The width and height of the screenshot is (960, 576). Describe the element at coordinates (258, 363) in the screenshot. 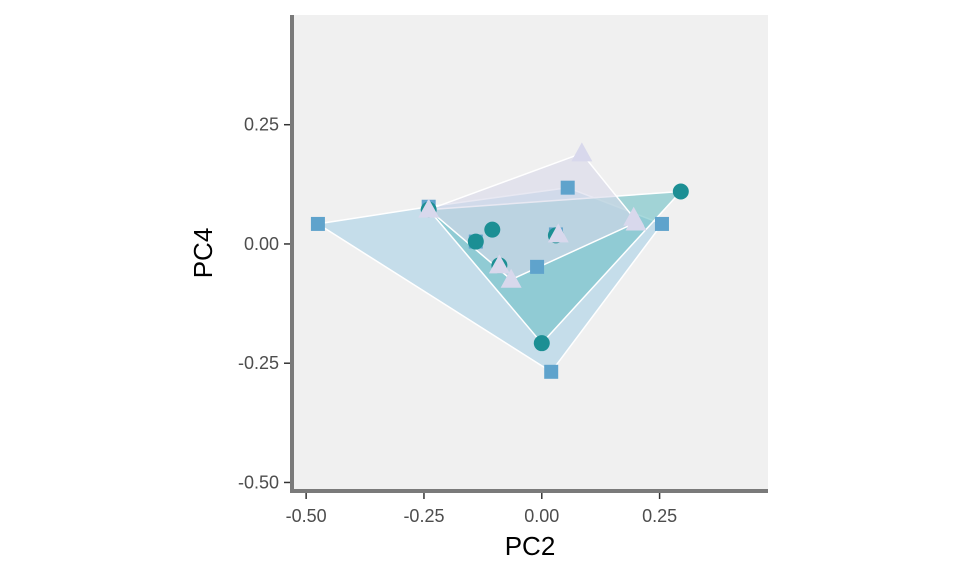

I see `y-tick-label: -0.25` at that location.